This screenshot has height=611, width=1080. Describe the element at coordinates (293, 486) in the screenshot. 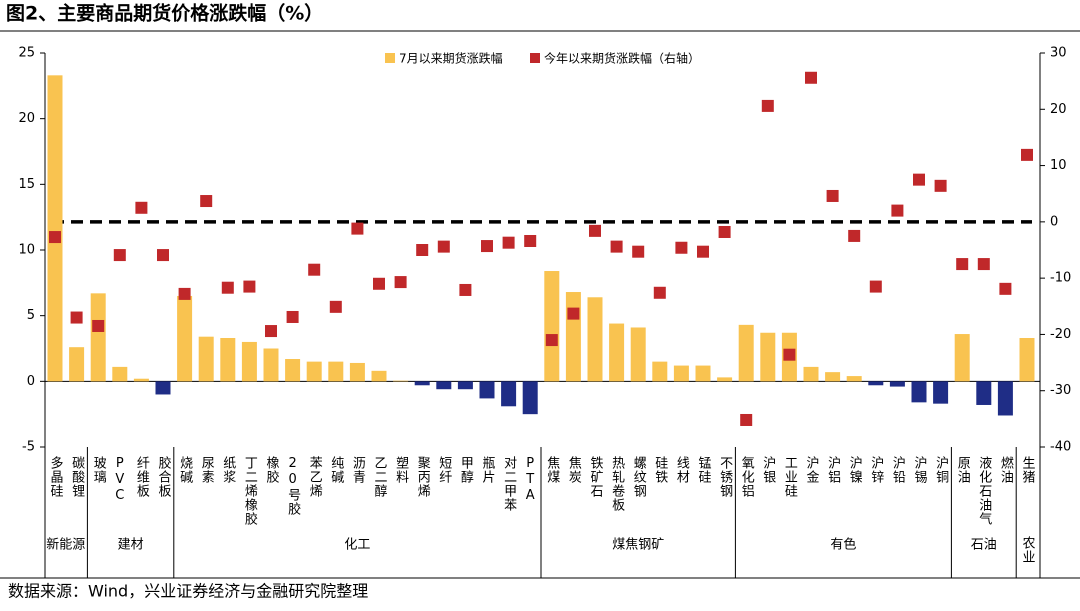

I see `x-tick-label: 20号胶` at that location.